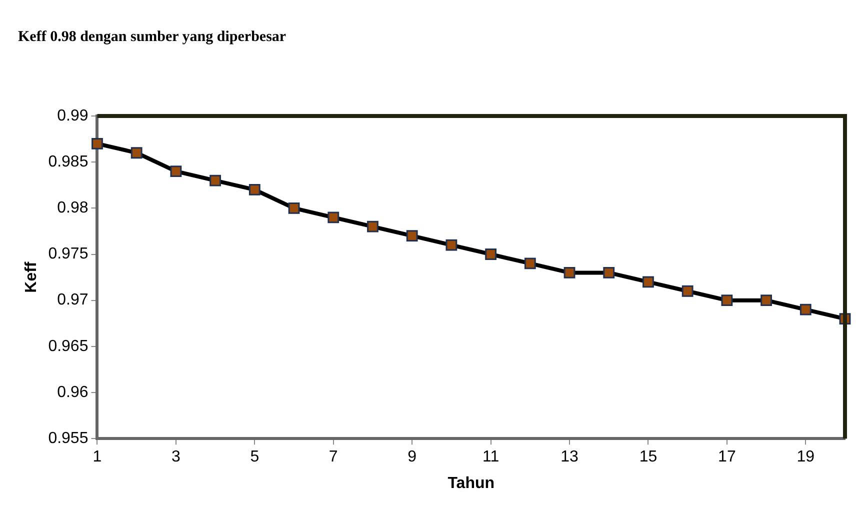 Image resolution: width=865 pixels, height=510 pixels. What do you see at coordinates (727, 457) in the screenshot?
I see `x-tick-label: 17` at bounding box center [727, 457].